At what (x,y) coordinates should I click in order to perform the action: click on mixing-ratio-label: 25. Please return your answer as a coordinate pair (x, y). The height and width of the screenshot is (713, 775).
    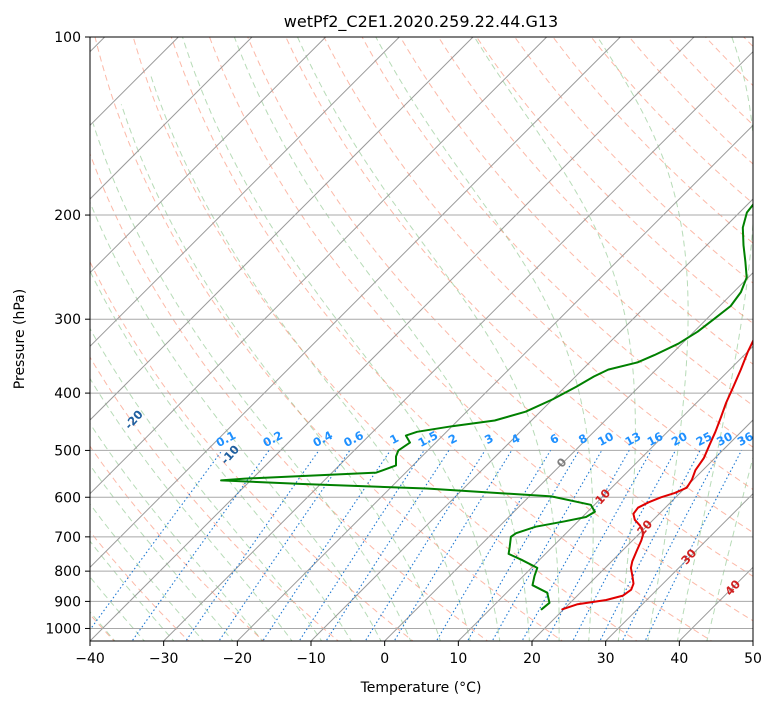
    Looking at the image, I should click on (704, 439).